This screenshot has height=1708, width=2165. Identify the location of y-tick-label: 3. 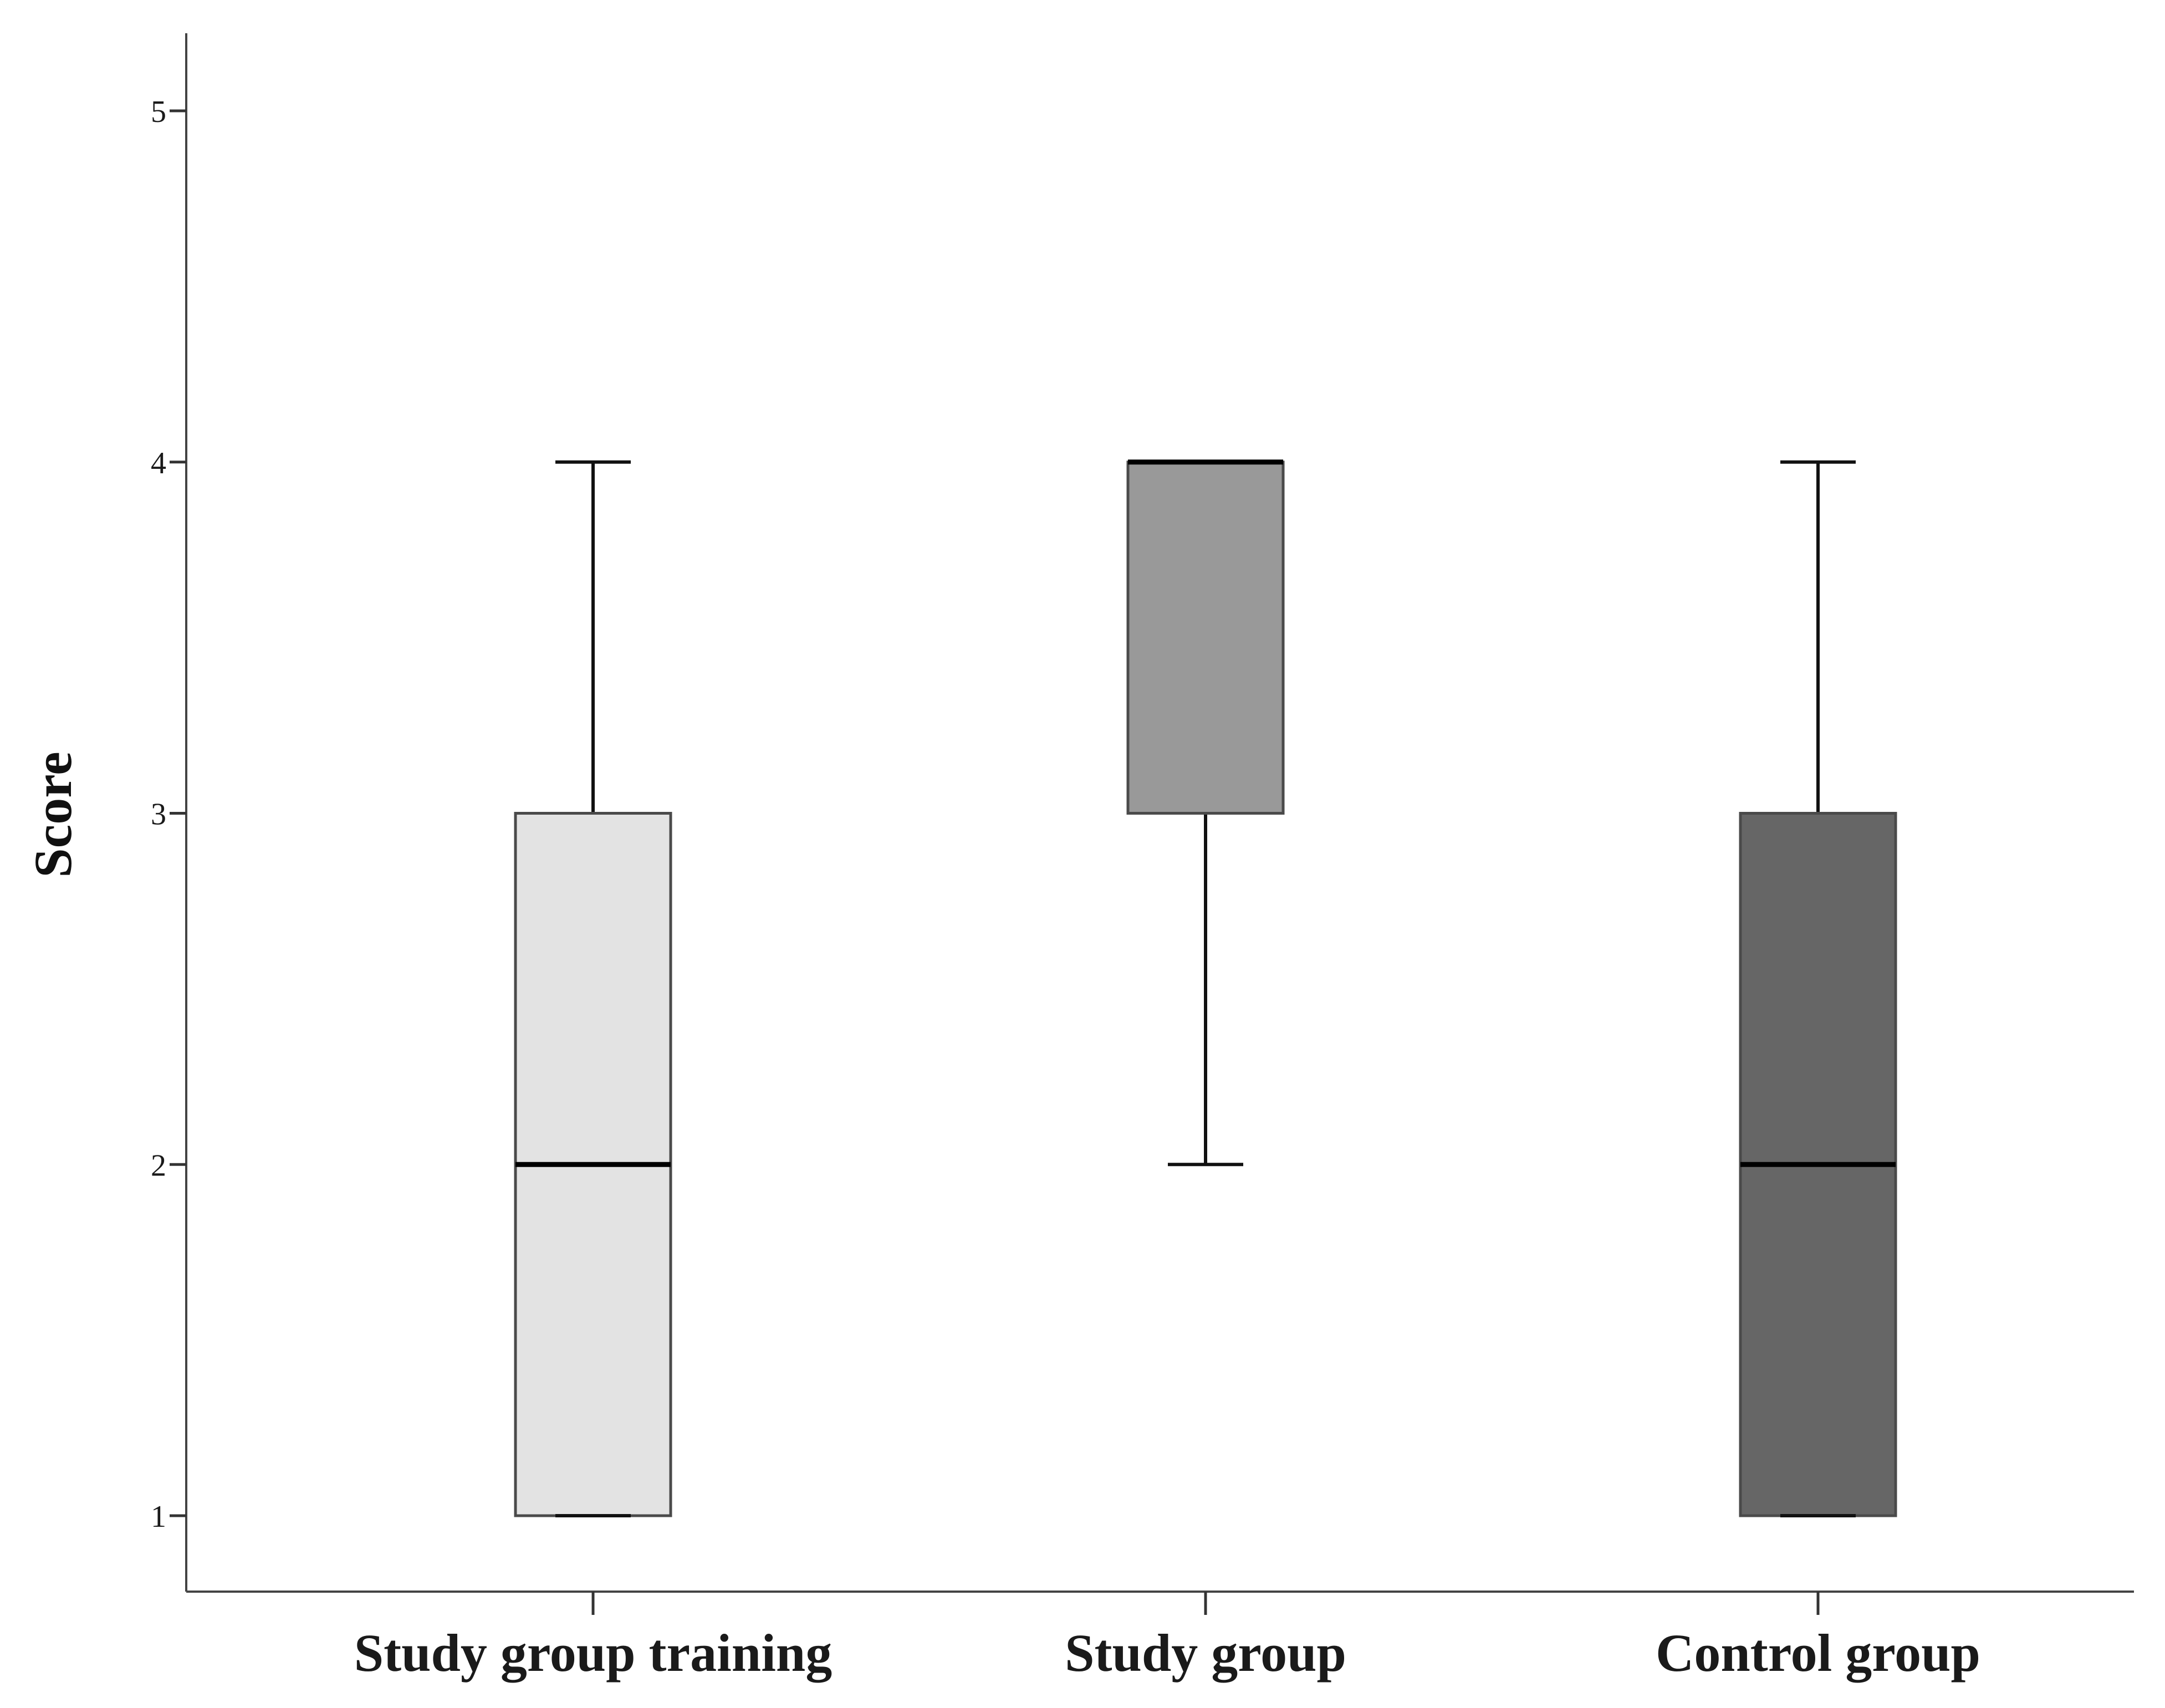
(159, 815).